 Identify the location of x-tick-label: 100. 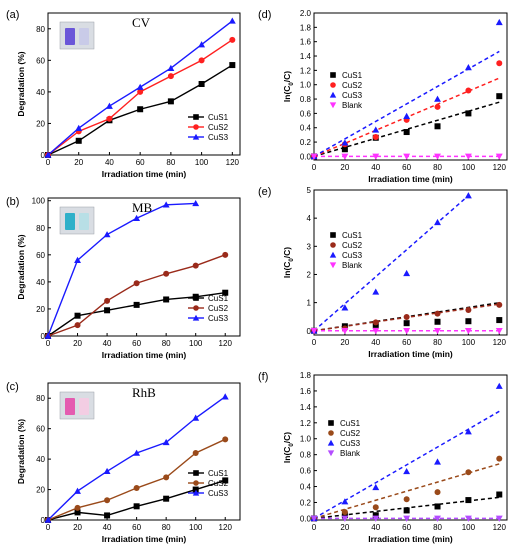
(202, 162).